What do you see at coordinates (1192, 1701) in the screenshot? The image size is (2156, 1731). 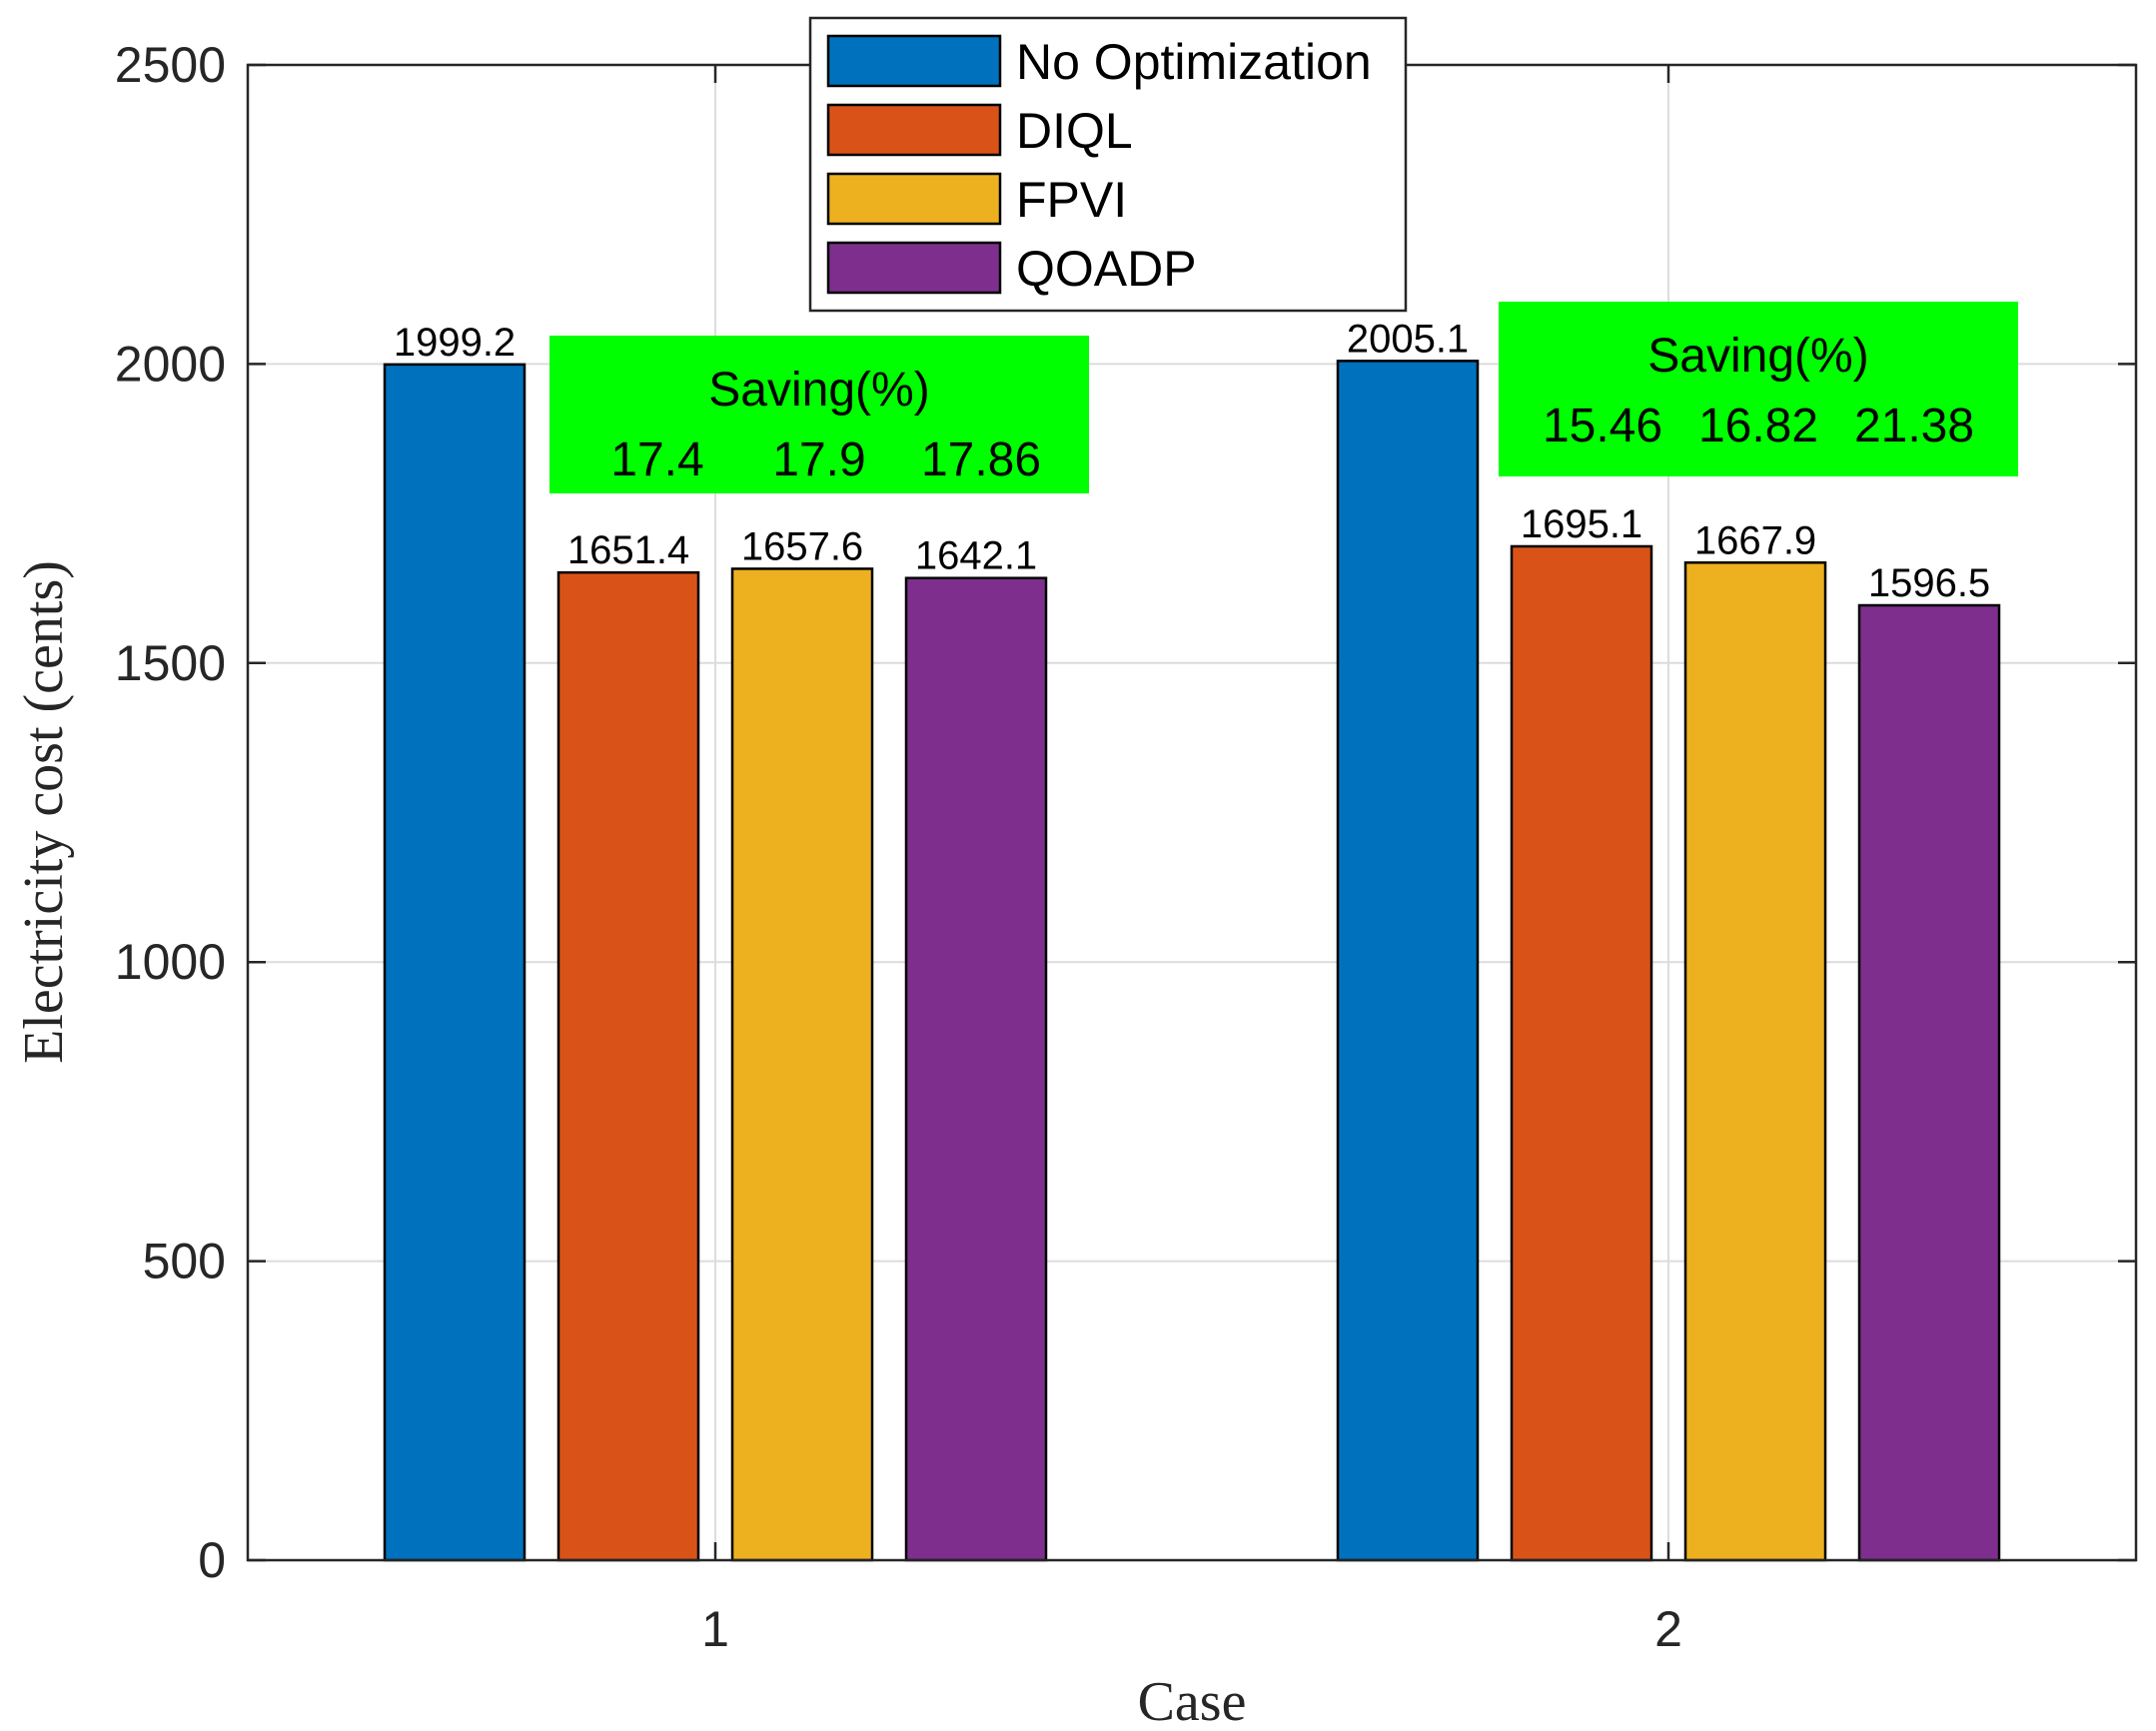 I see `x-axis-title: Case` at bounding box center [1192, 1701].